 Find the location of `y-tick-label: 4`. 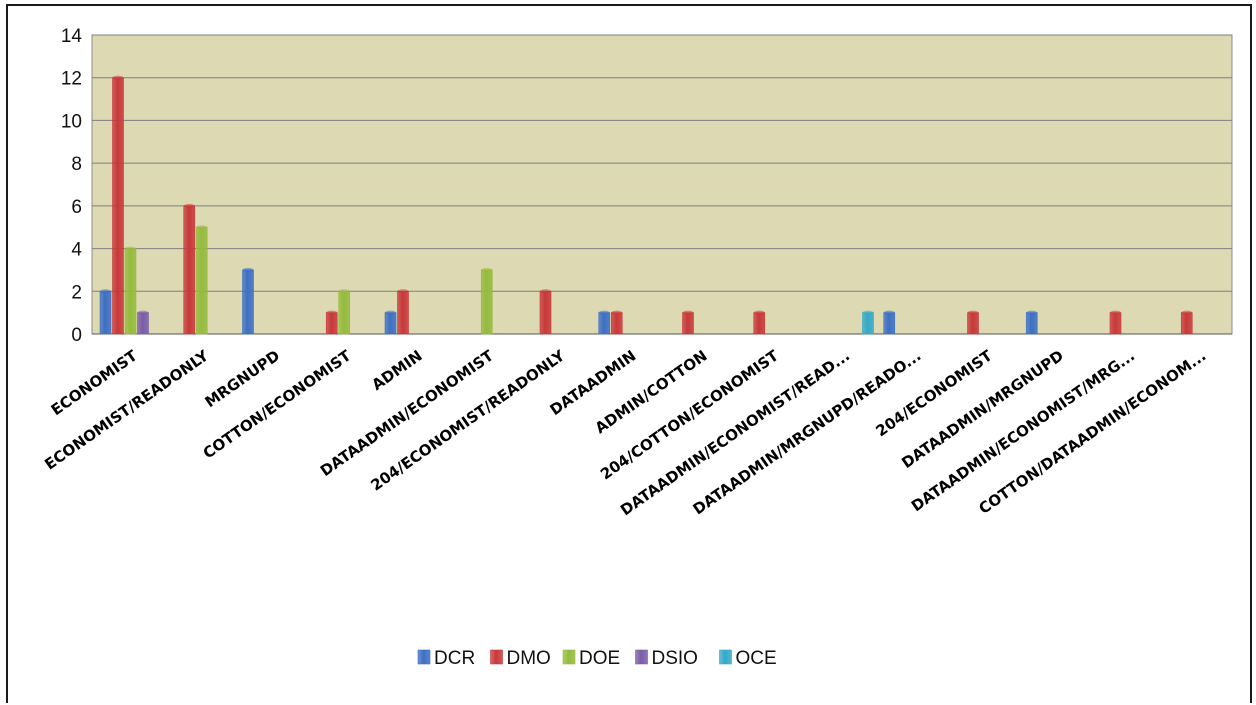

y-tick-label: 4 is located at coordinates (76, 250).